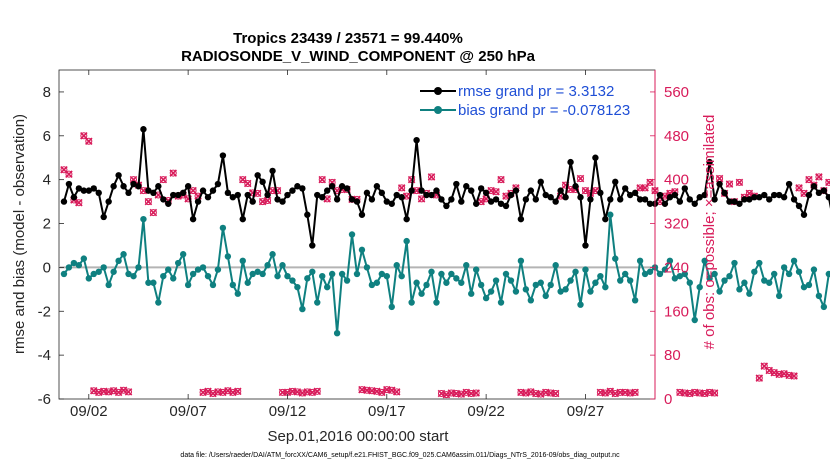  I want to click on y2-tick-label: 480, so click(676, 136).